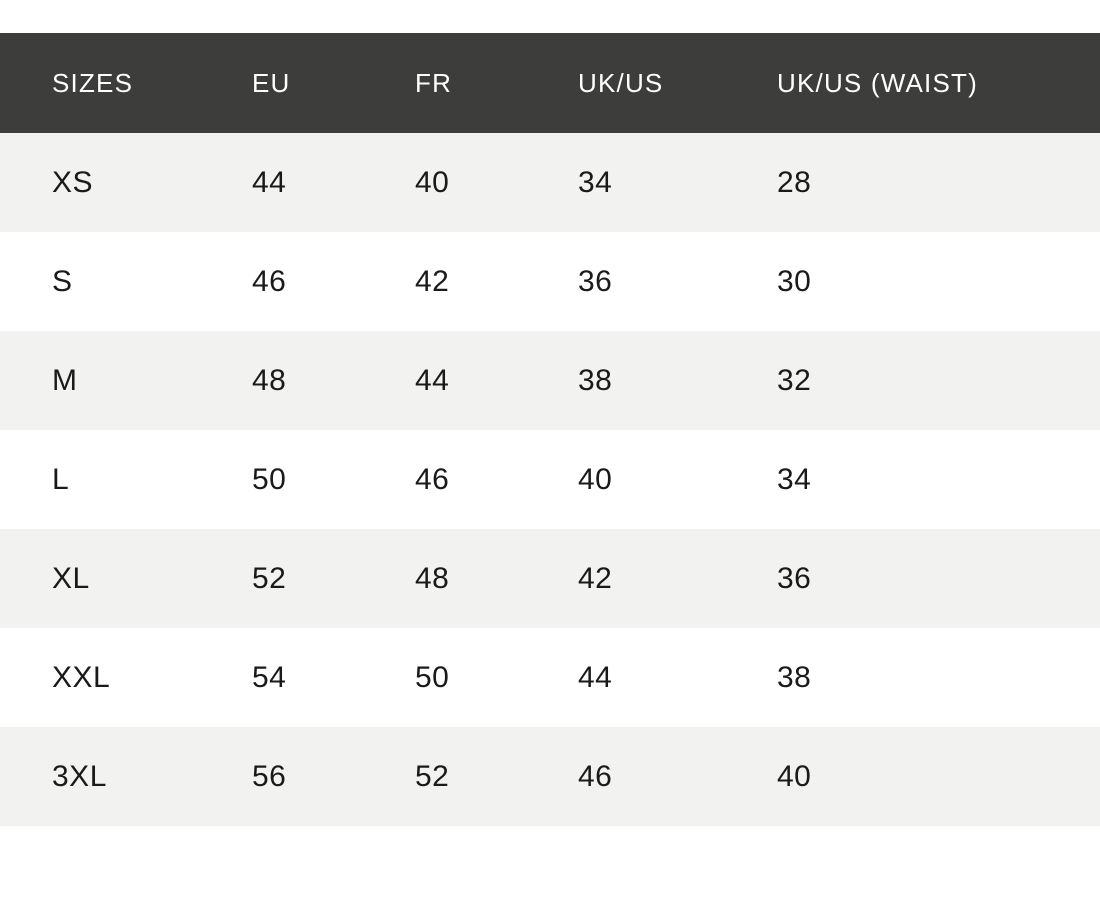  Describe the element at coordinates (71, 578) in the screenshot. I see `cell-size: XL` at that location.